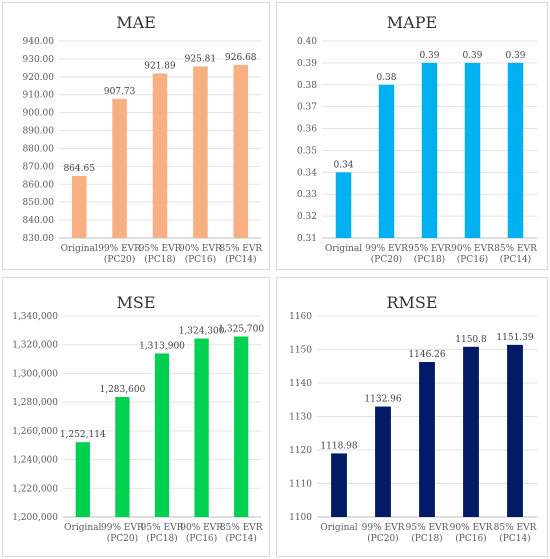 This screenshot has height=559, width=550. I want to click on chart-title: MAE, so click(136, 22).